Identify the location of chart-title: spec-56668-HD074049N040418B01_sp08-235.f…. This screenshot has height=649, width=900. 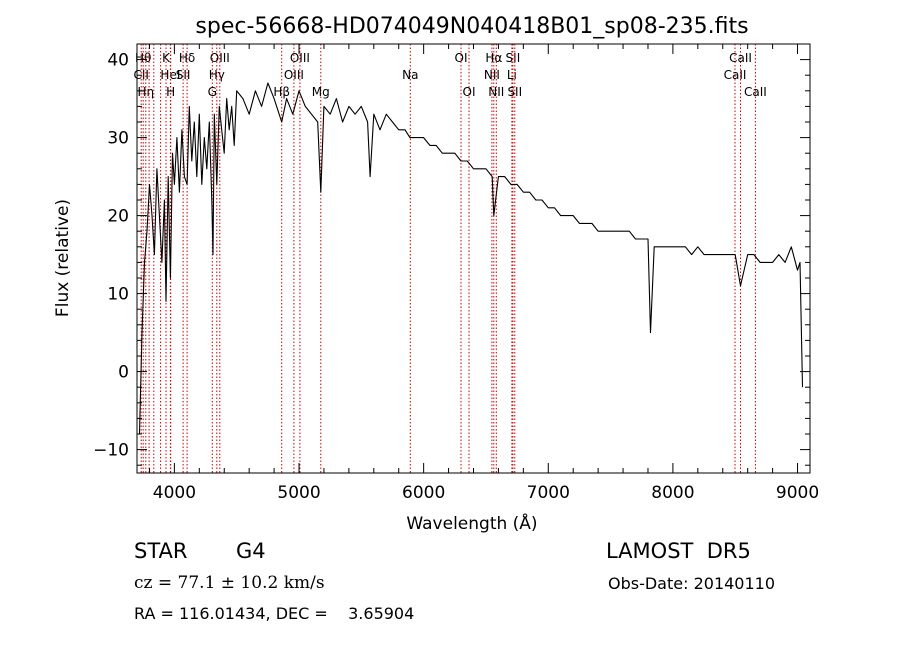
(471, 26).